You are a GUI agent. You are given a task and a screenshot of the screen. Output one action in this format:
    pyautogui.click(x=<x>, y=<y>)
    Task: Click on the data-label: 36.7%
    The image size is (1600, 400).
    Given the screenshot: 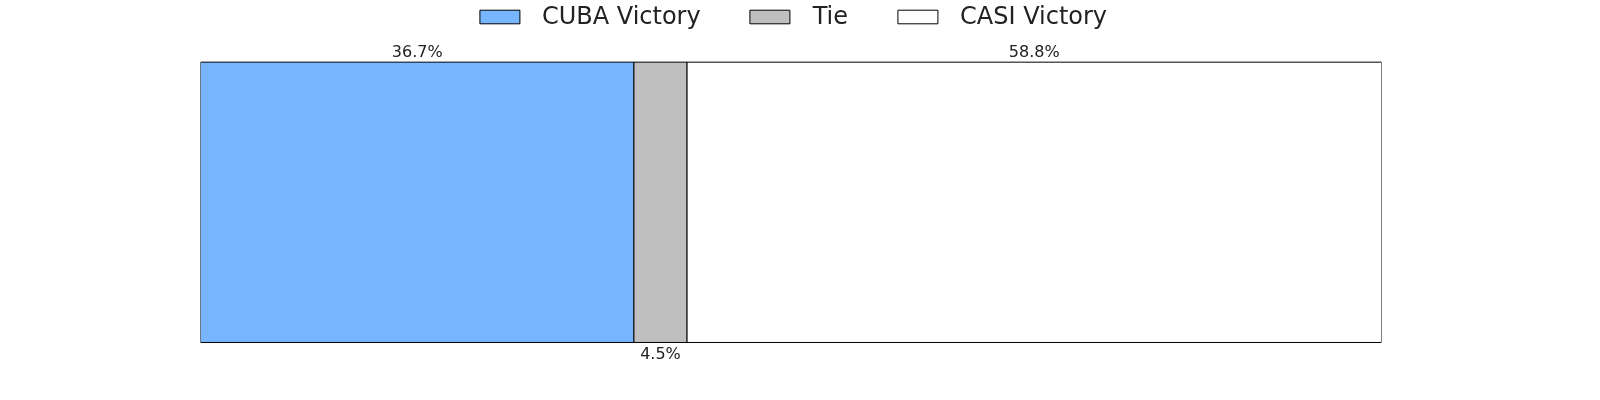 What is the action you would take?
    pyautogui.click(x=417, y=52)
    